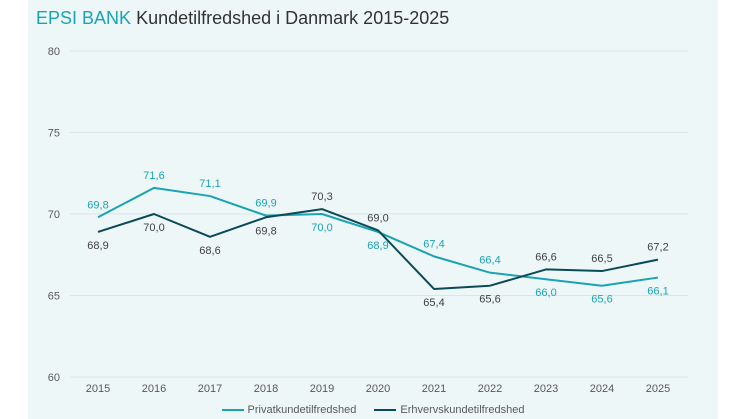 The width and height of the screenshot is (746, 419). What do you see at coordinates (602, 389) in the screenshot?
I see `x-tick-label: 2024` at bounding box center [602, 389].